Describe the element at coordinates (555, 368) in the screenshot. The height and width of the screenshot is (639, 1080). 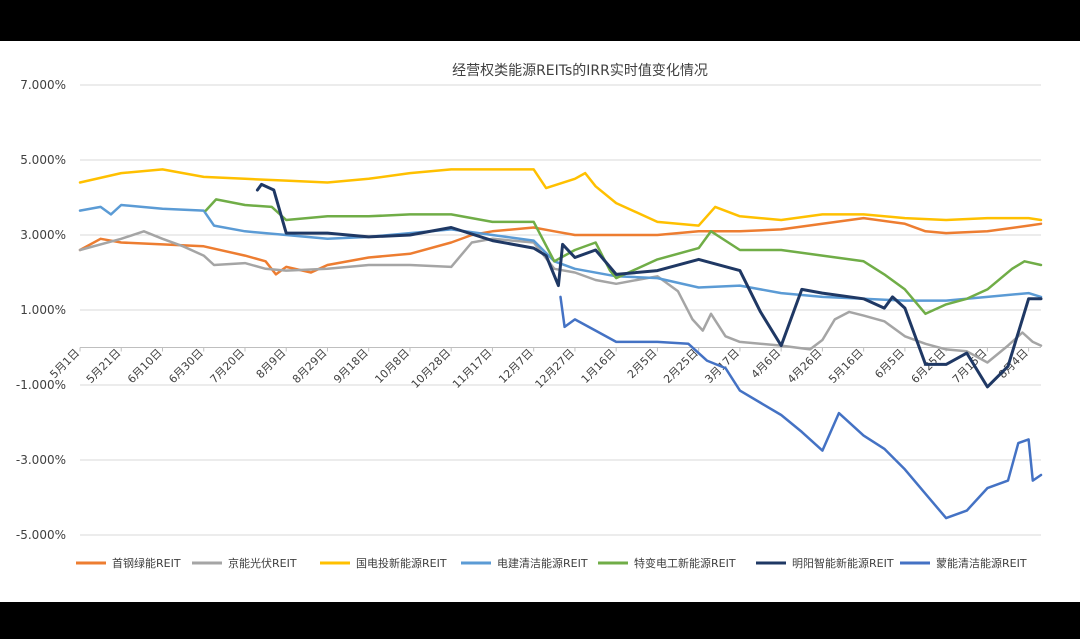
I see `x-tick-label: 12月27日` at that location.